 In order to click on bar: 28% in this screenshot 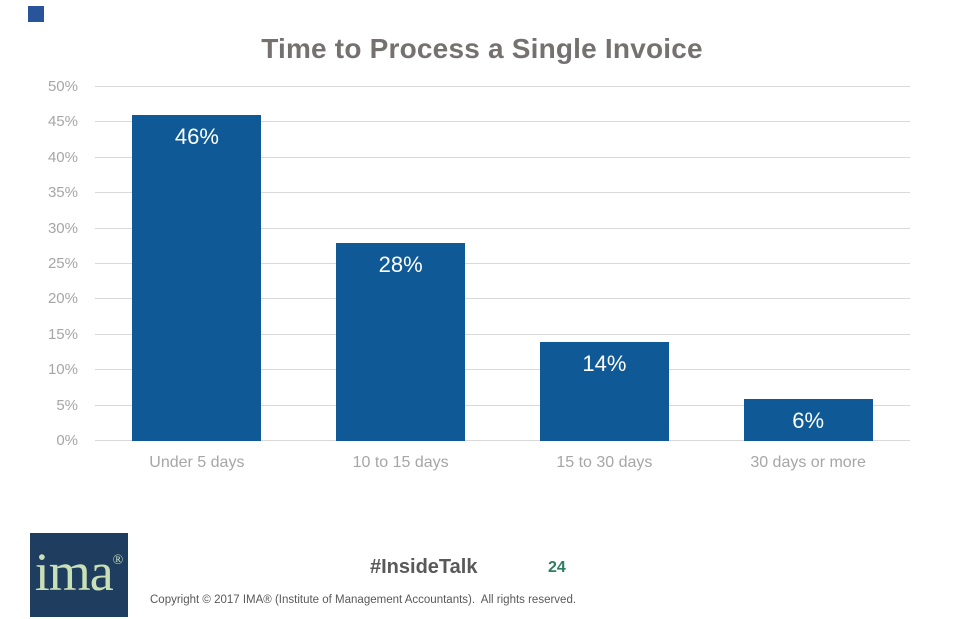, I will do `click(401, 341)`.